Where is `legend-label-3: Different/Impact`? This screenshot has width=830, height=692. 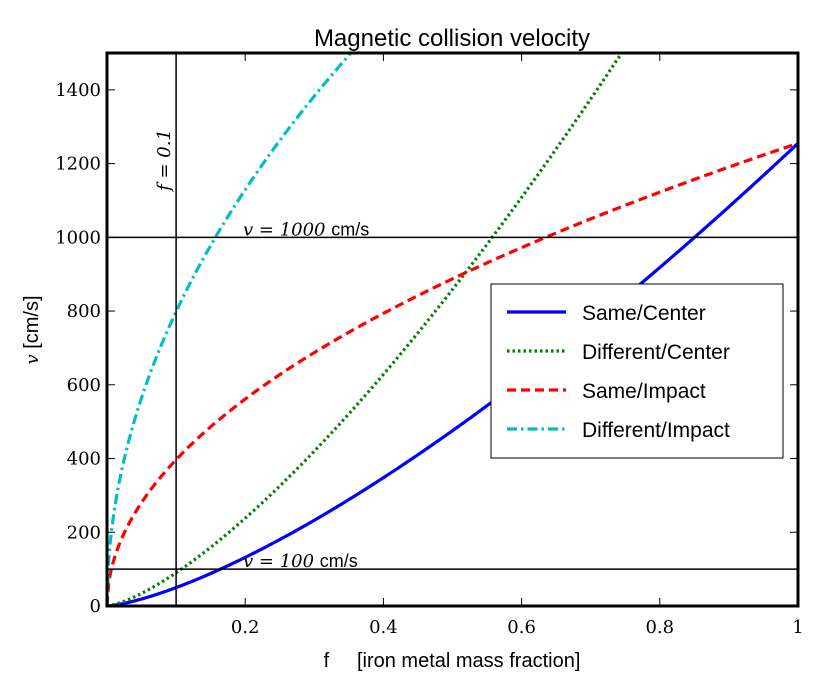
legend-label-3: Different/Impact is located at coordinates (656, 430).